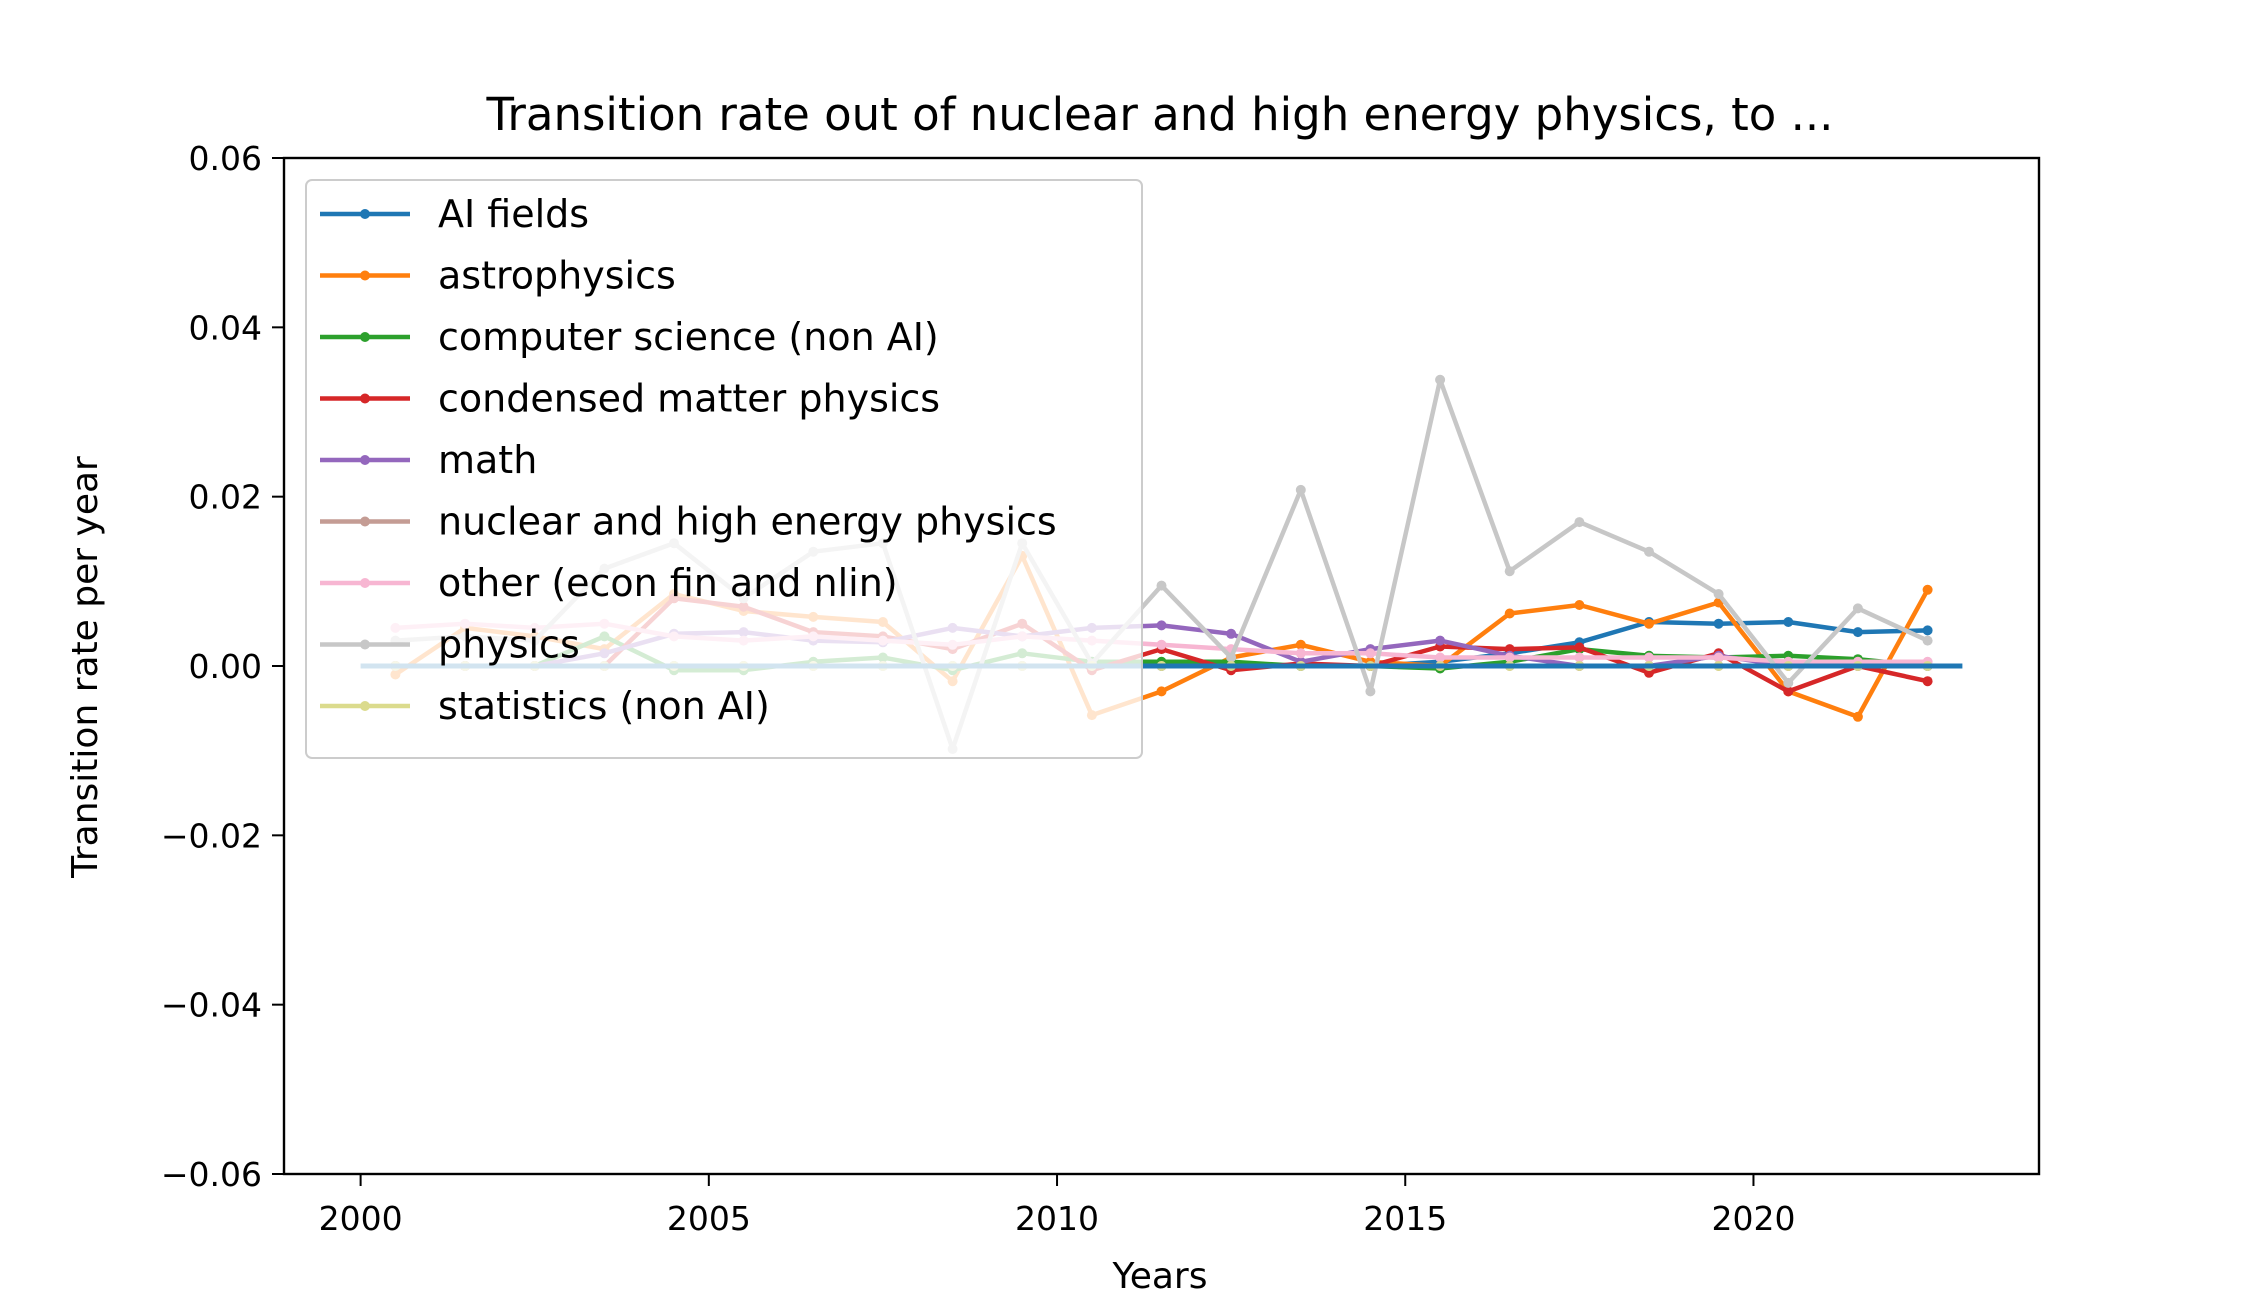  I want to click on legend-item: condensed matter physics, so click(630, 399).